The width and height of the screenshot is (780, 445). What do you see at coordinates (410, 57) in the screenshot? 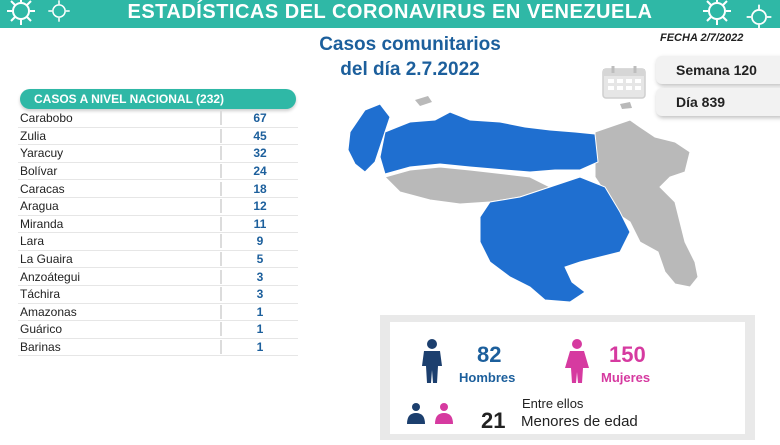
I see `subtitle: Casos comunitarios del día 2.7.2022` at bounding box center [410, 57].